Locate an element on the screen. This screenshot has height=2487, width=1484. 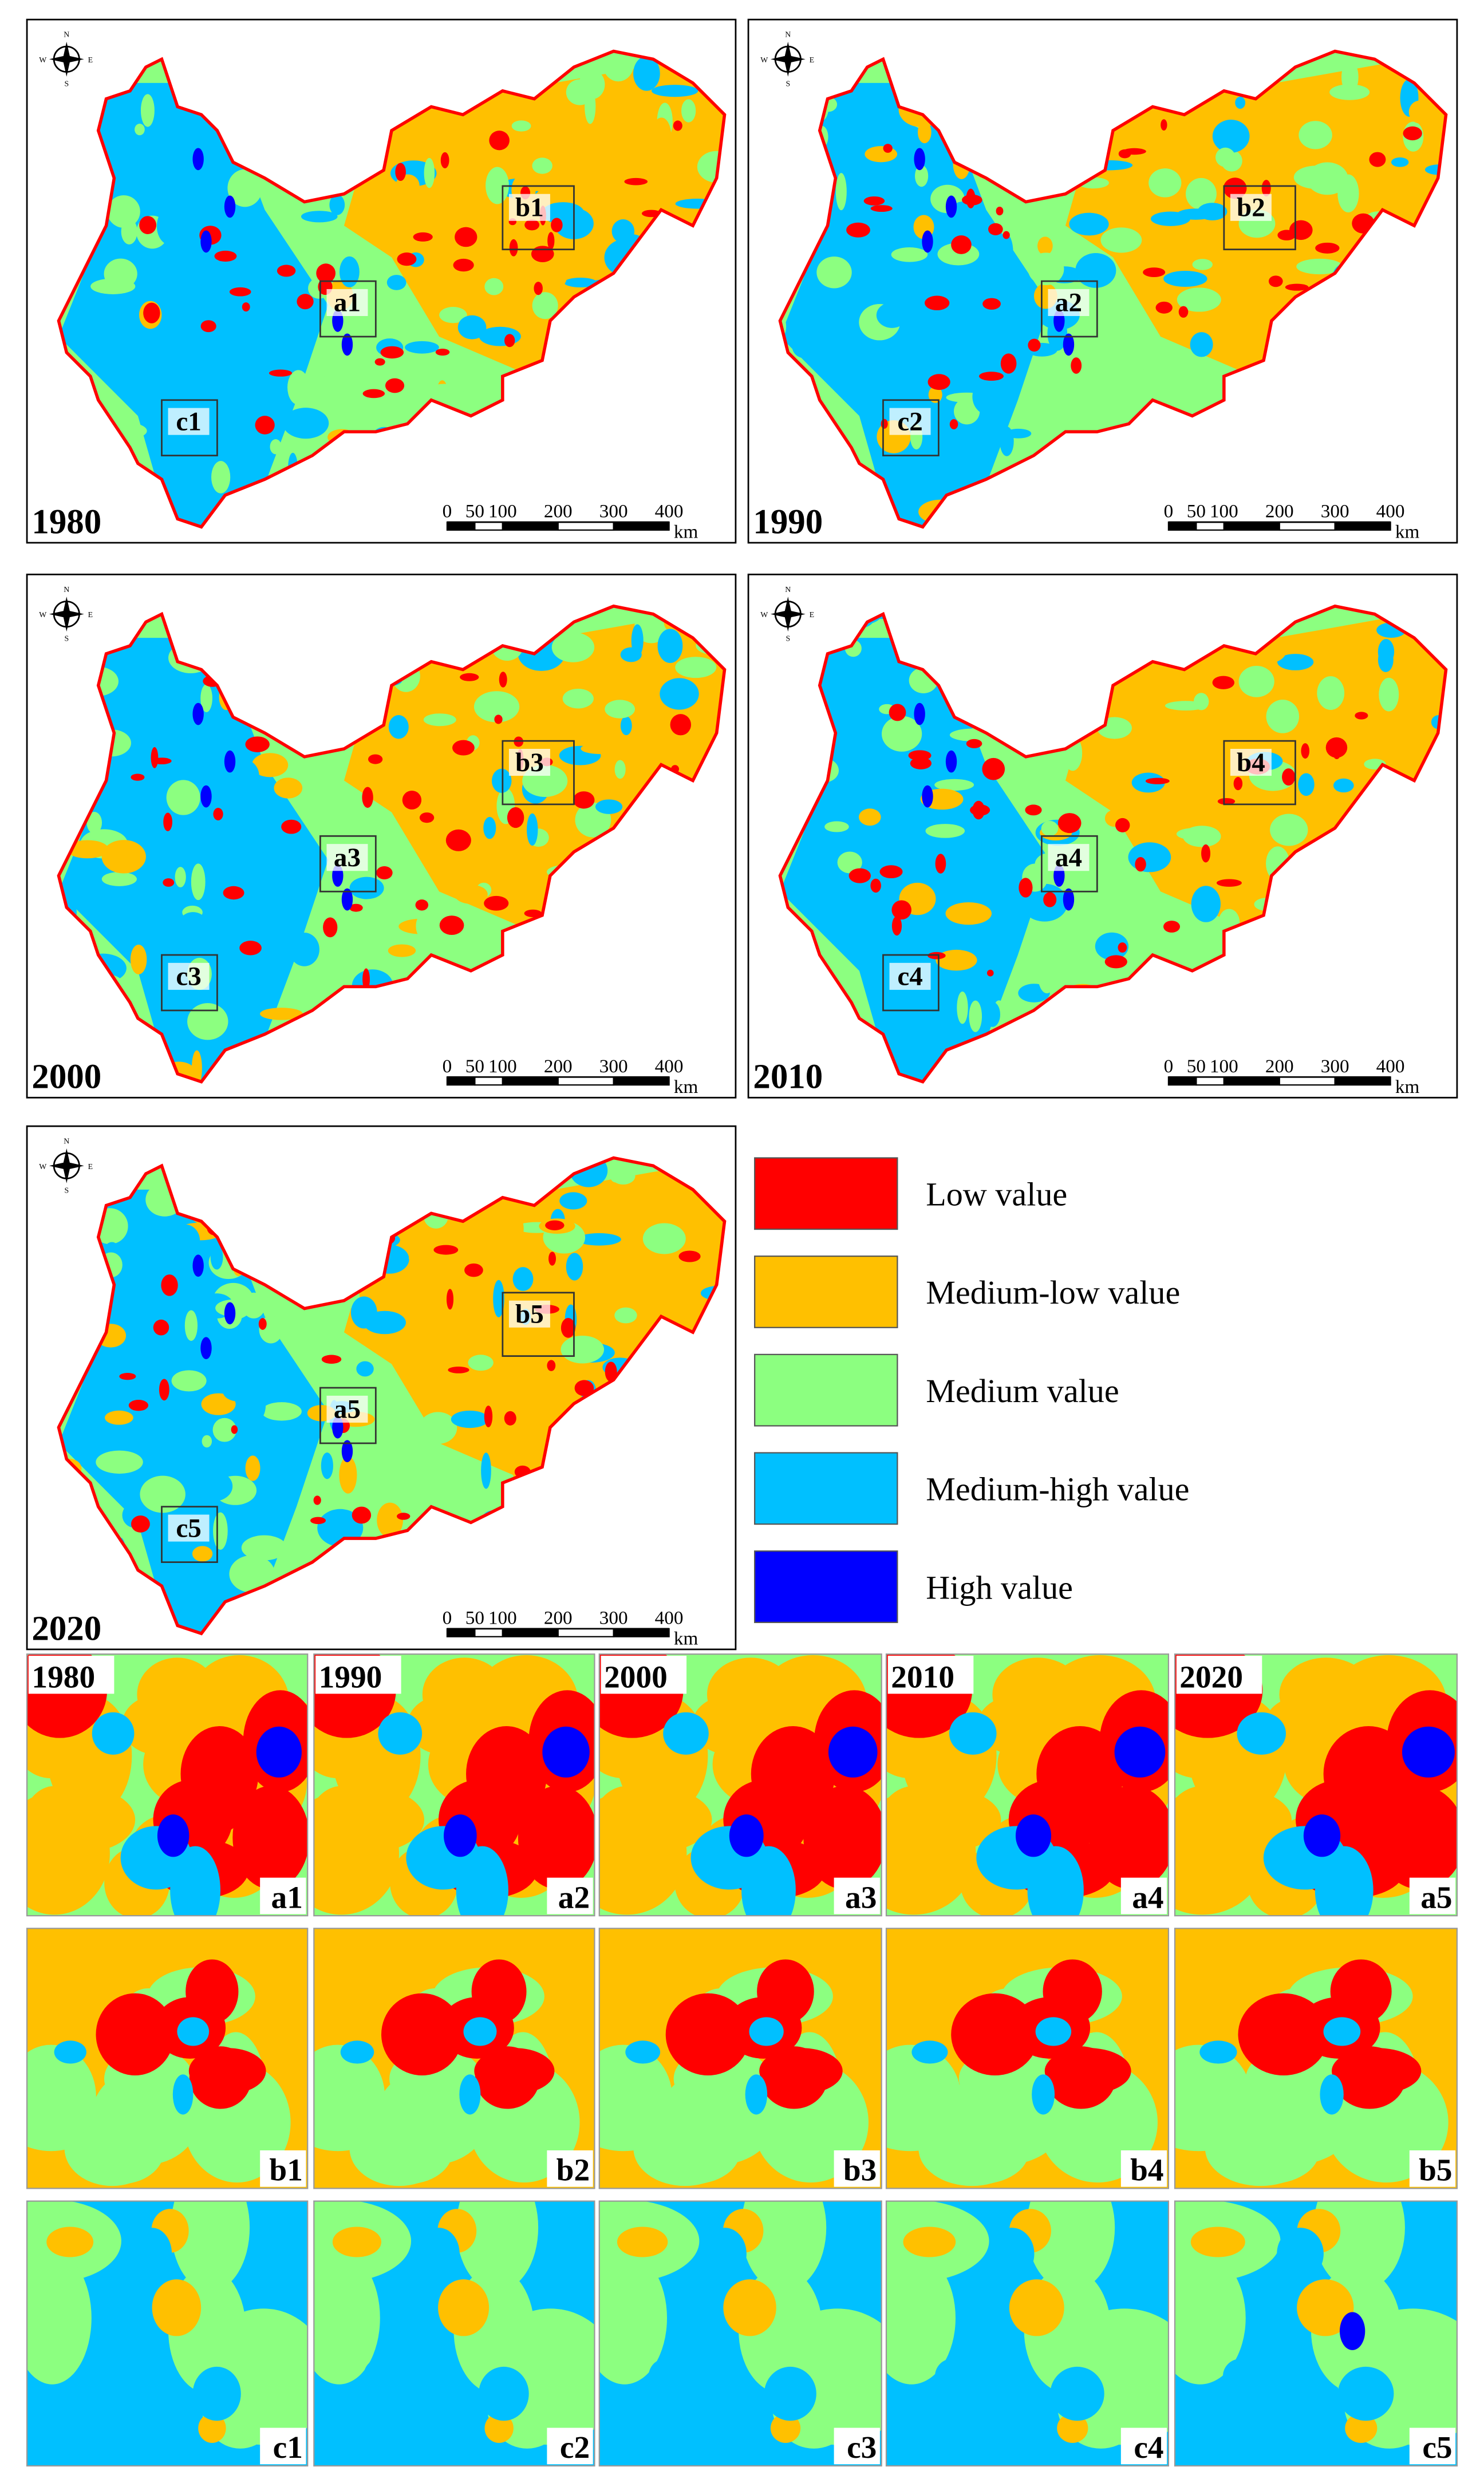
zoom-border is located at coordinates (1027, 1785).